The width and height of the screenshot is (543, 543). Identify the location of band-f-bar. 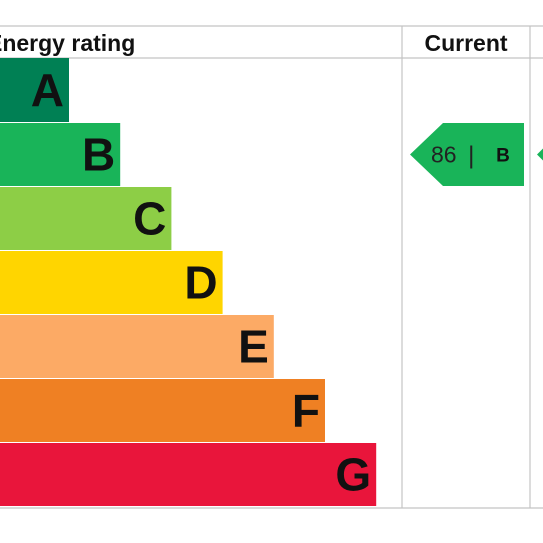
(162, 410).